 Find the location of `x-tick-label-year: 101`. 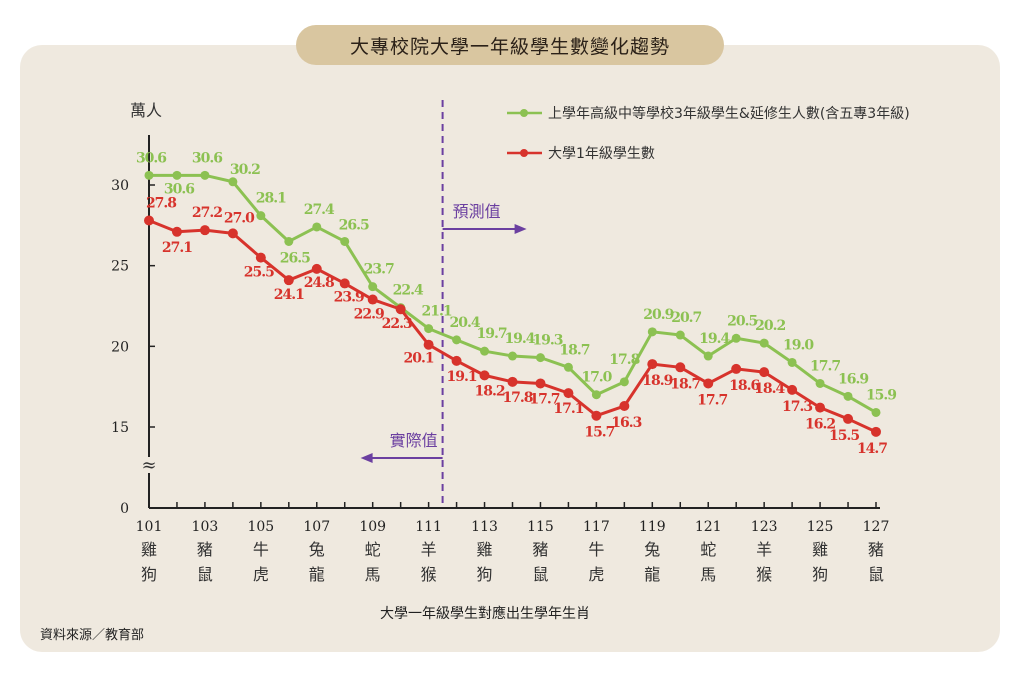

x-tick-label-year: 101 is located at coordinates (149, 527).